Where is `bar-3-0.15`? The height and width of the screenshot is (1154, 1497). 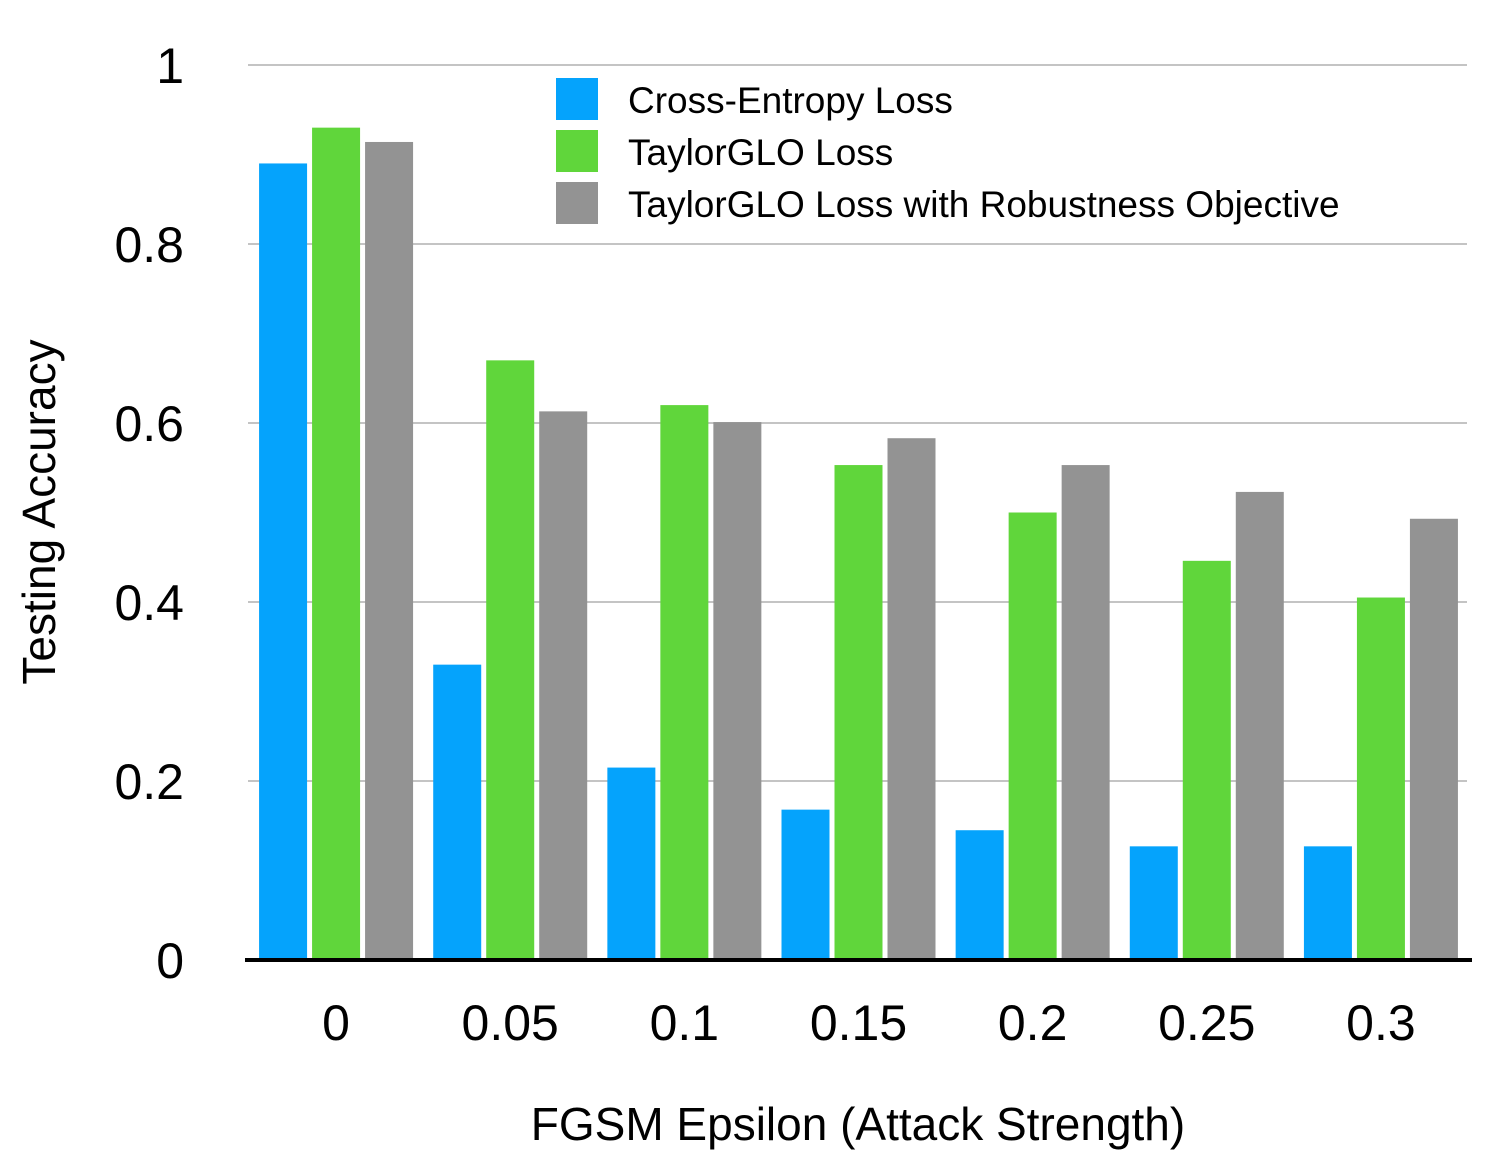 bar-3-0.15 is located at coordinates (911, 699).